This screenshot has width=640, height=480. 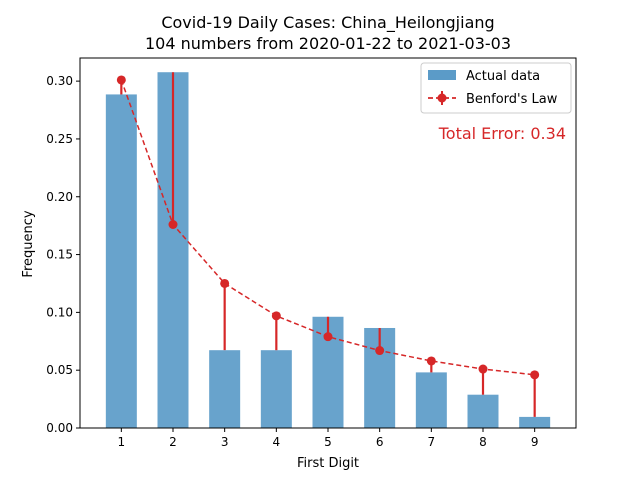 What do you see at coordinates (432, 442) in the screenshot?
I see `x-tick-label: 7` at bounding box center [432, 442].